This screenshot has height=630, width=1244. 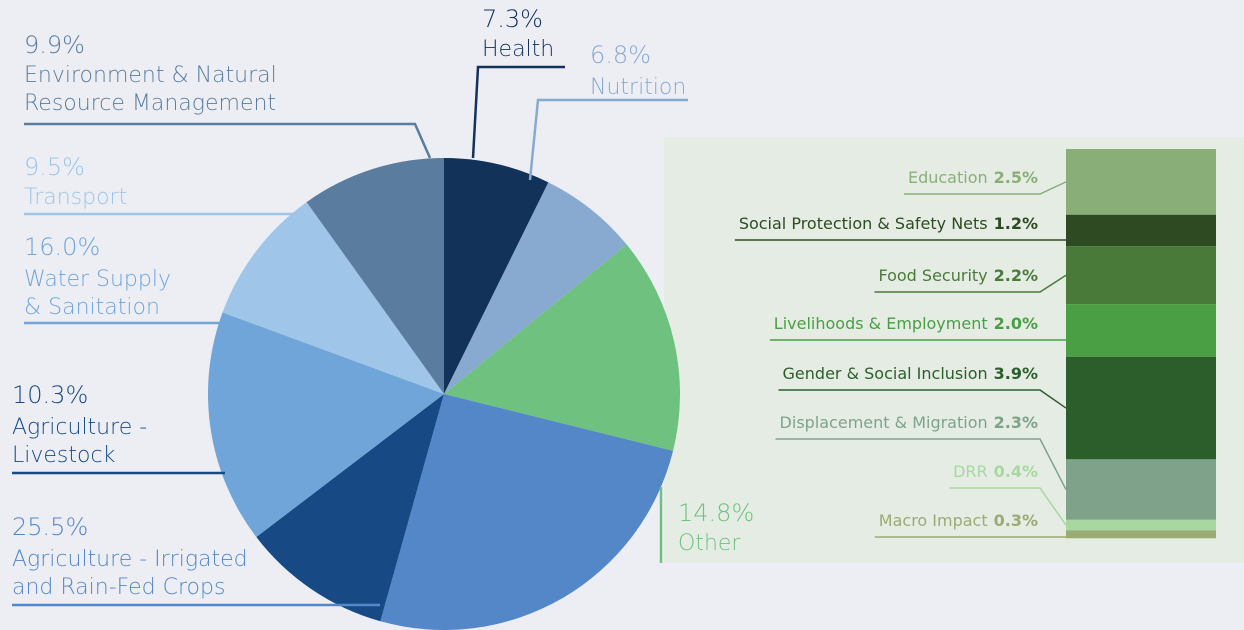 I want to click on slice-value-label: 7.3%, so click(x=512, y=19).